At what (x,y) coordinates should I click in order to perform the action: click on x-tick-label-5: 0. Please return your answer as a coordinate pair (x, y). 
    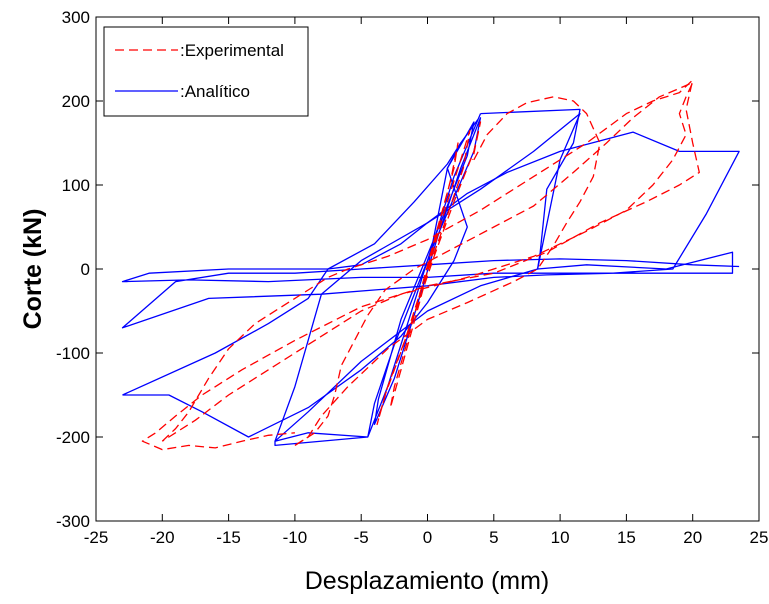
    Looking at the image, I should click on (427, 537).